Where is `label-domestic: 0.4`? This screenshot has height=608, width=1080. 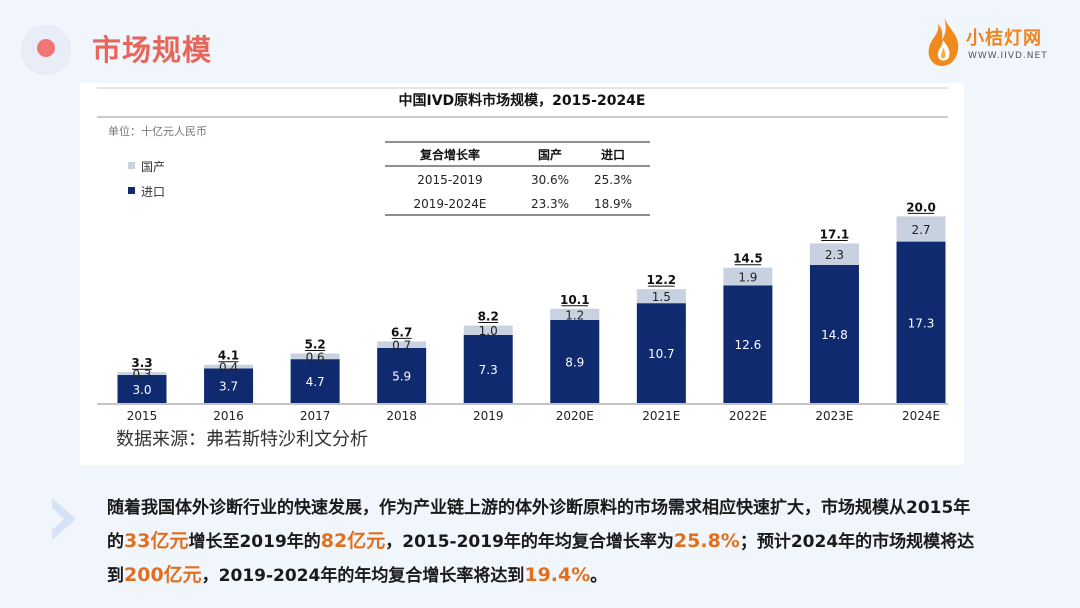
label-domestic: 0.4 is located at coordinates (228, 368).